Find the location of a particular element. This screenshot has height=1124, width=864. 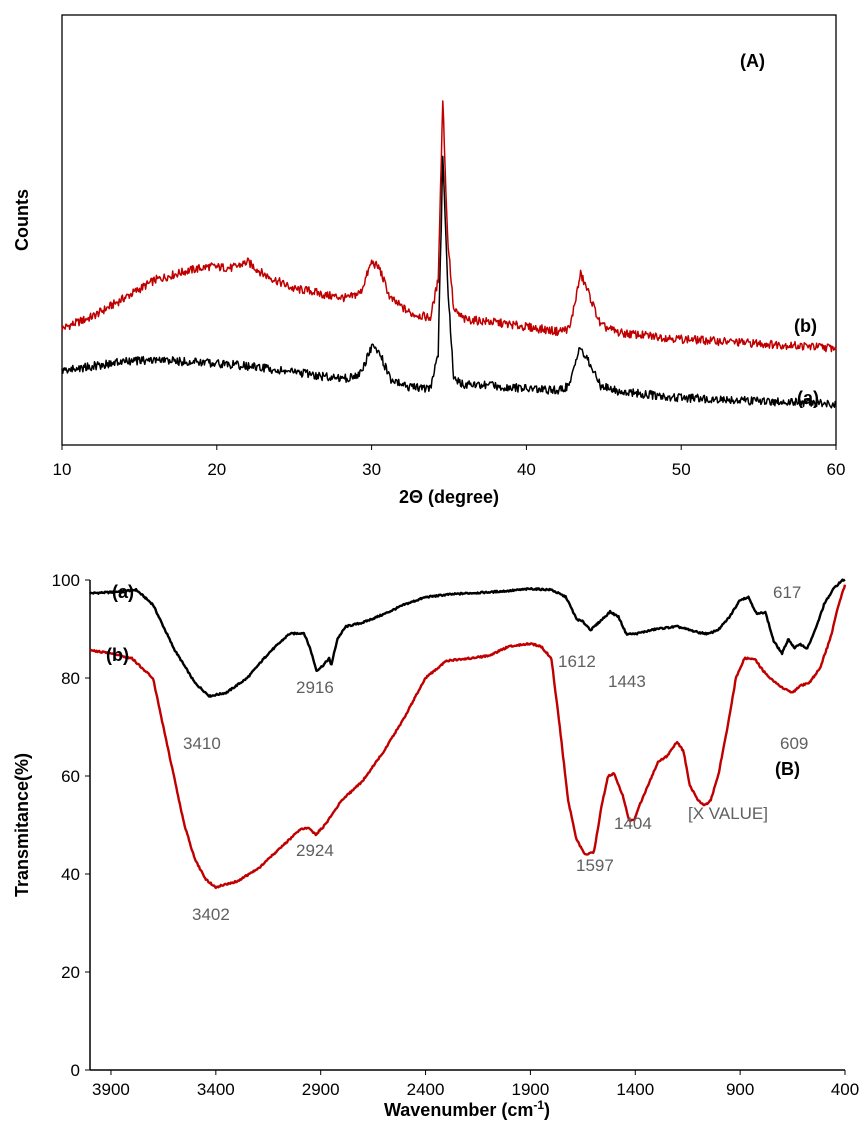

peak-label-1612: 1612 is located at coordinates (577, 661).